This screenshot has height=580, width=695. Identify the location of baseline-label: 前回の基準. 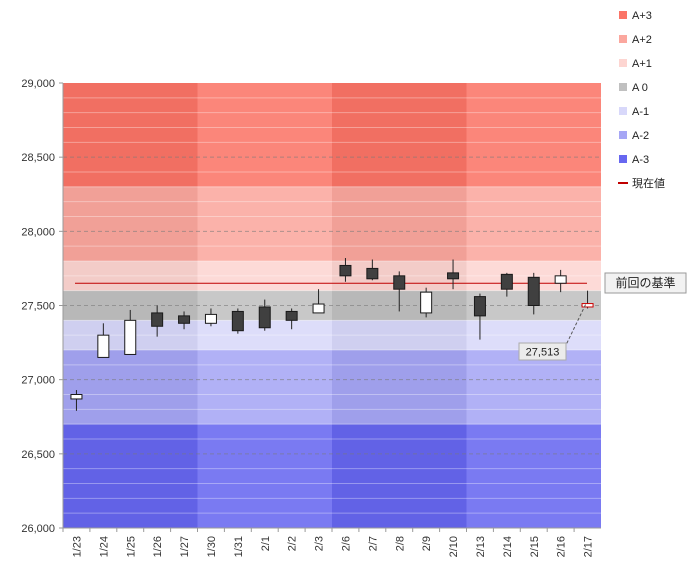
(645, 282).